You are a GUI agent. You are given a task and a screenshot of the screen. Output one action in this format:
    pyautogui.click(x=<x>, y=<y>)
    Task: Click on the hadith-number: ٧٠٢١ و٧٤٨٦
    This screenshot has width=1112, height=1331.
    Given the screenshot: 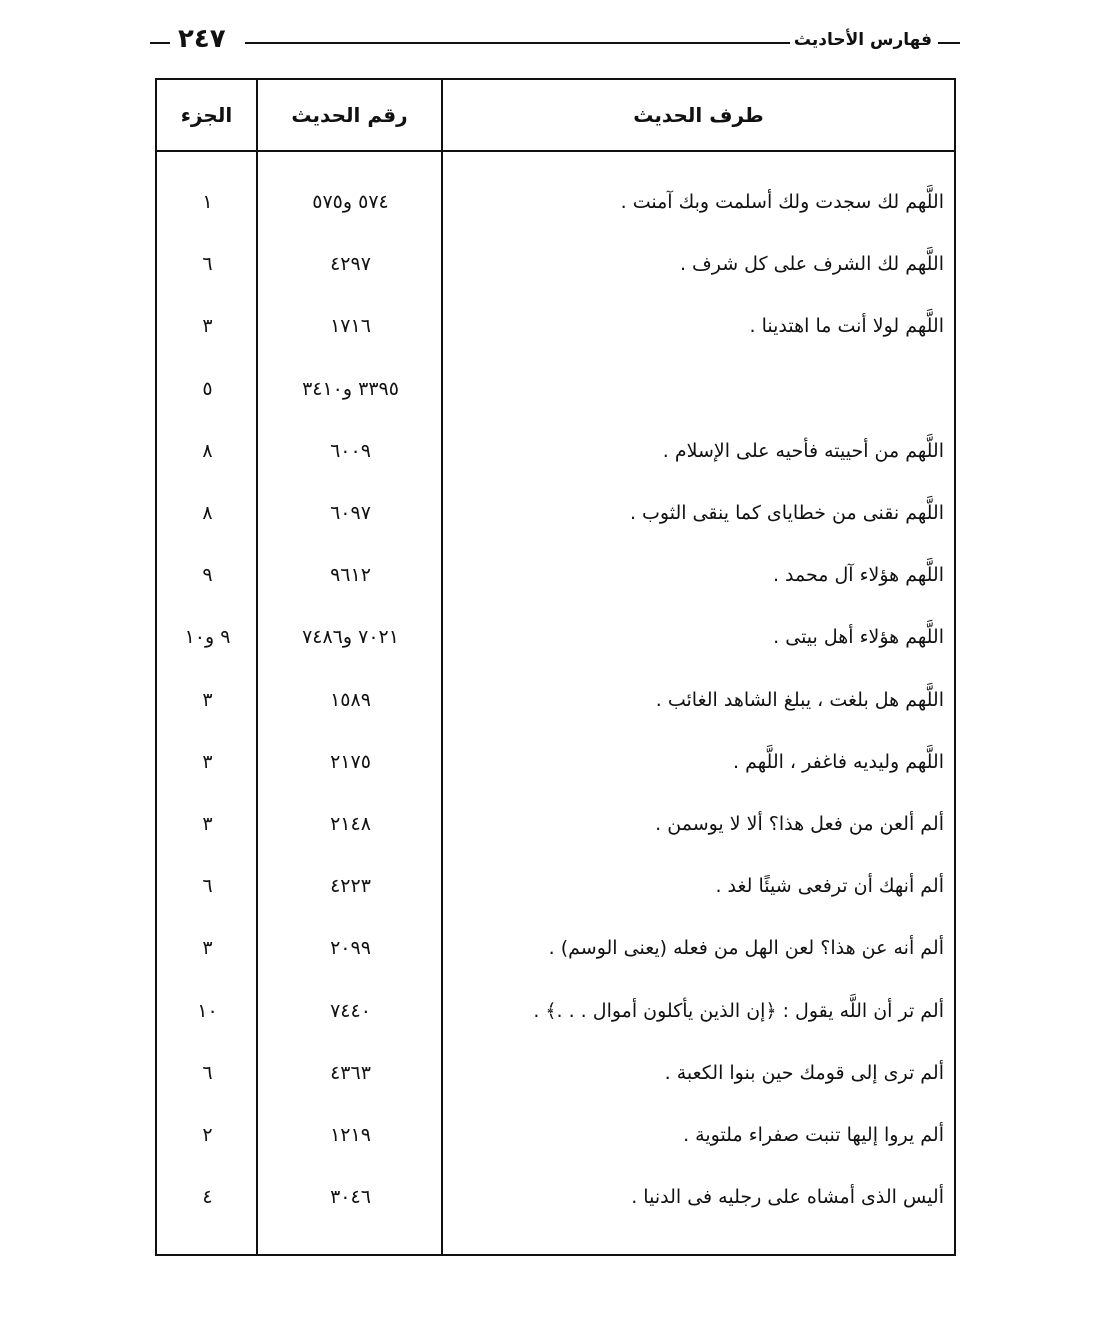 What is the action you would take?
    pyautogui.click(x=350, y=637)
    